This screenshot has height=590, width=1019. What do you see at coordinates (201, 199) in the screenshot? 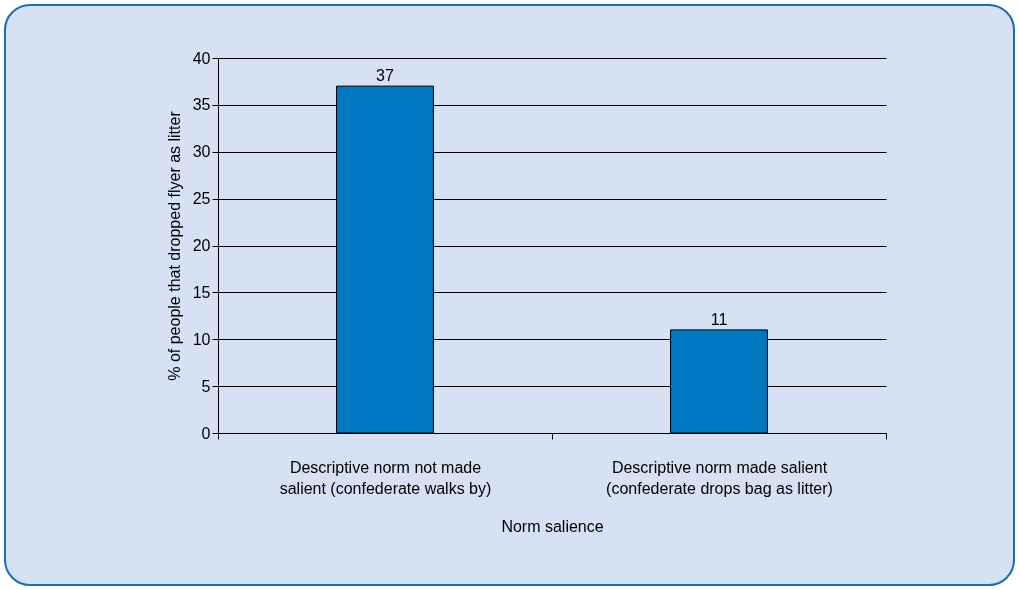
I see `y-tick-label: 25` at bounding box center [201, 199].